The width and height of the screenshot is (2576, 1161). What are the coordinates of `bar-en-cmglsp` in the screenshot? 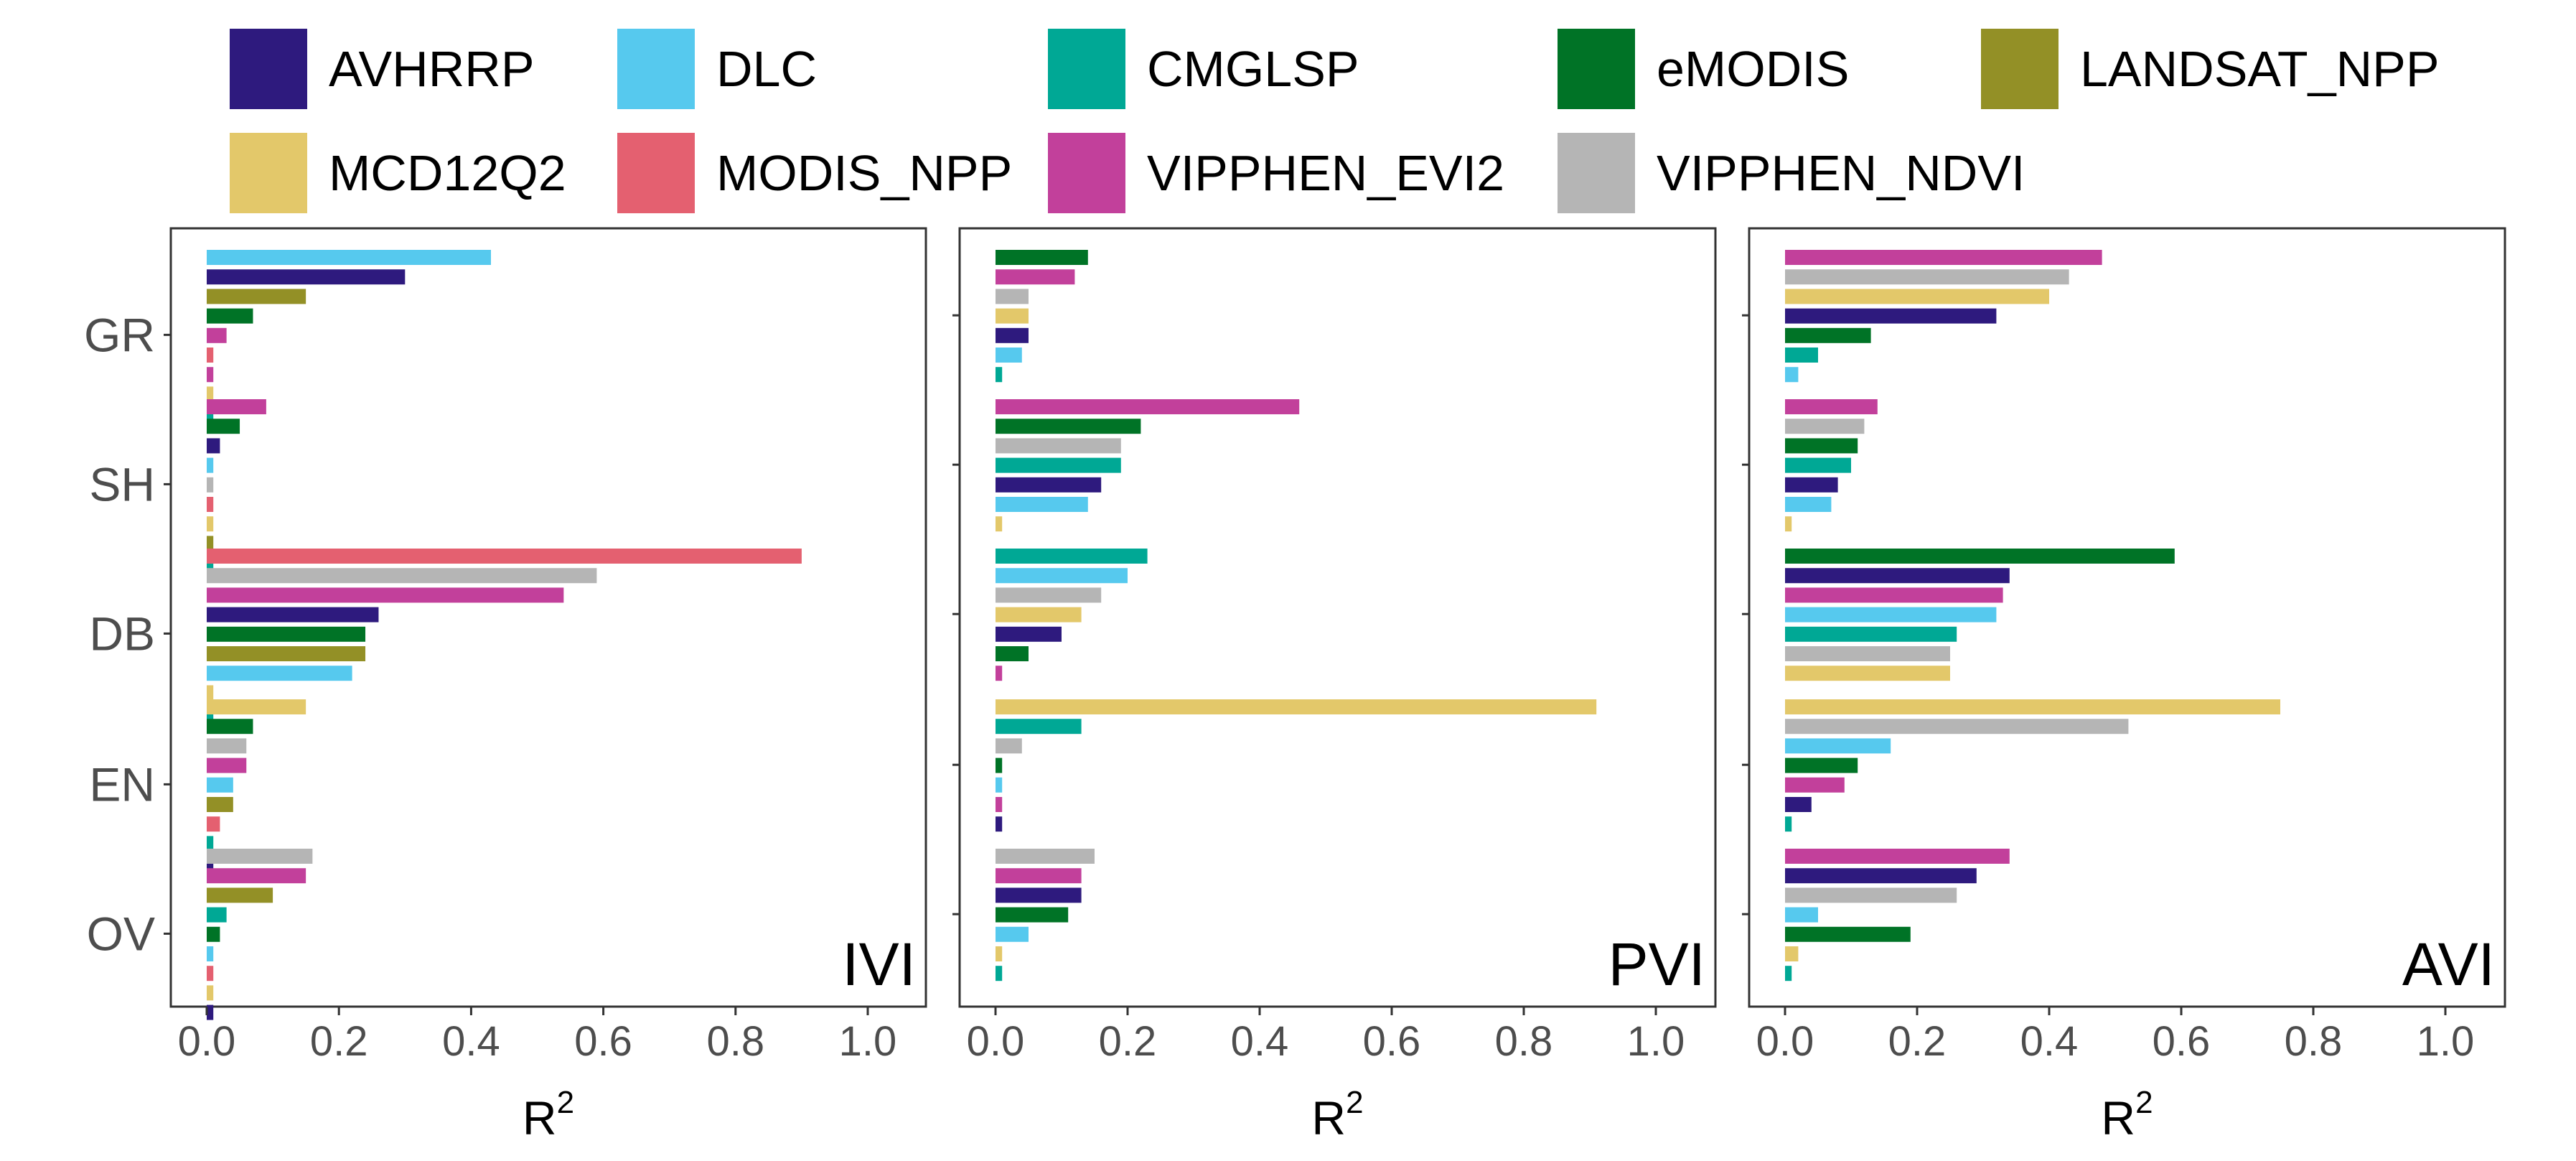 It's located at (1789, 824).